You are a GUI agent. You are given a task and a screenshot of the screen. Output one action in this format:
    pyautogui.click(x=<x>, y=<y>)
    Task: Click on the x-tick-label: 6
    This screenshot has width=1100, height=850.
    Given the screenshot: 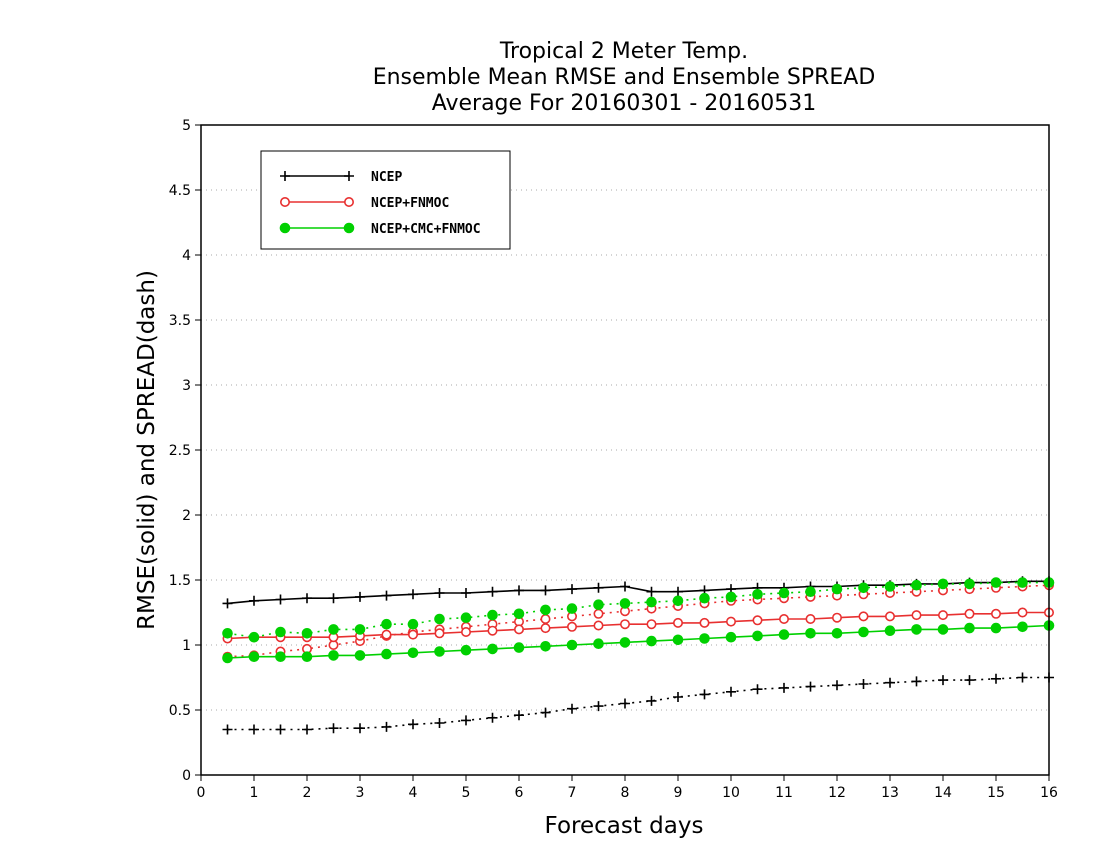 What is the action you would take?
    pyautogui.click(x=519, y=793)
    